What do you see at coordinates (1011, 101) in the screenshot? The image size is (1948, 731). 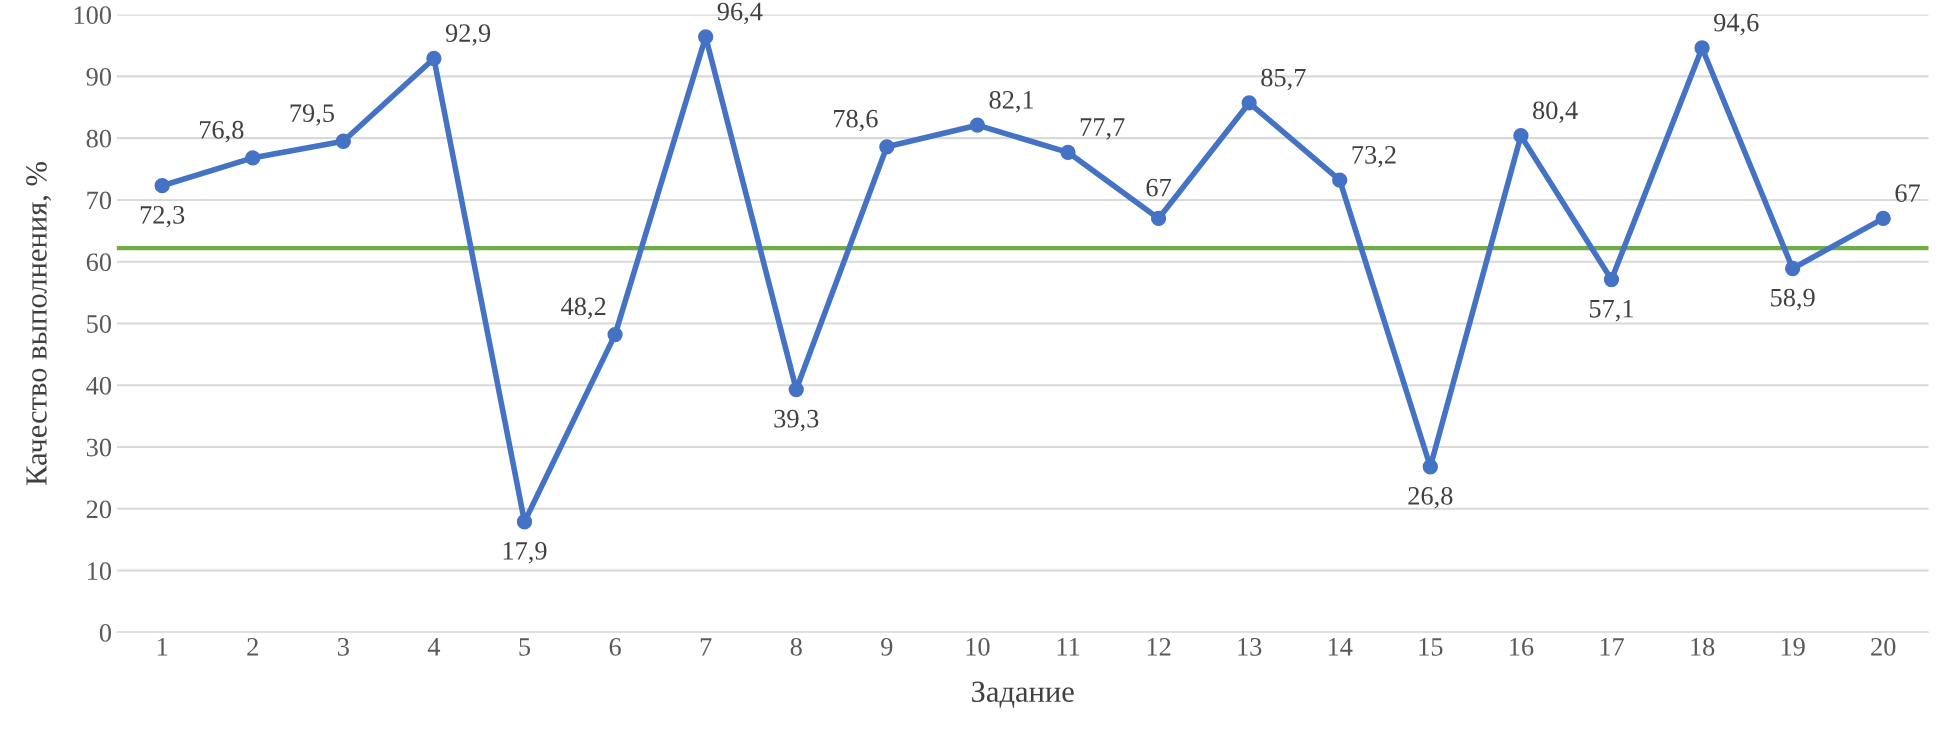 I see `data-label: 82,1` at bounding box center [1011, 101].